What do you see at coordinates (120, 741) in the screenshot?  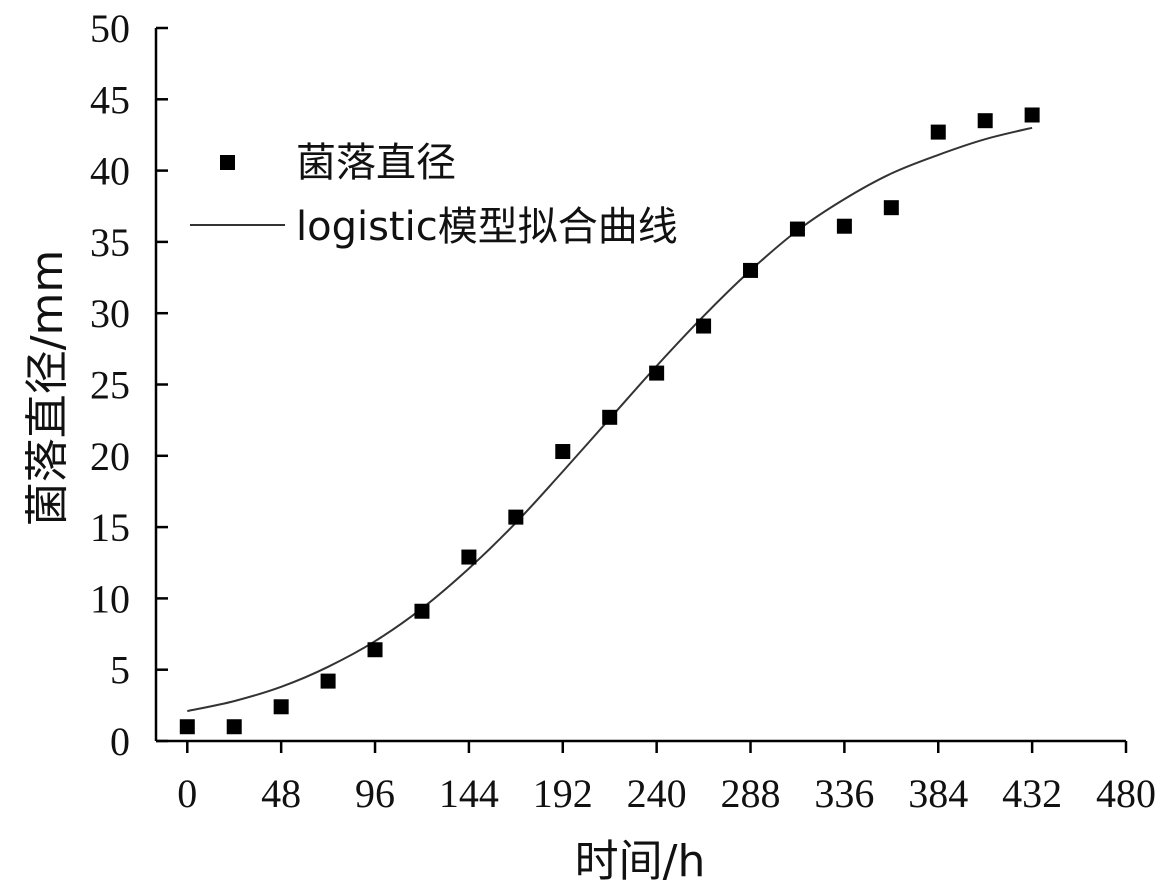 I see `y-tick-label: 0` at bounding box center [120, 741].